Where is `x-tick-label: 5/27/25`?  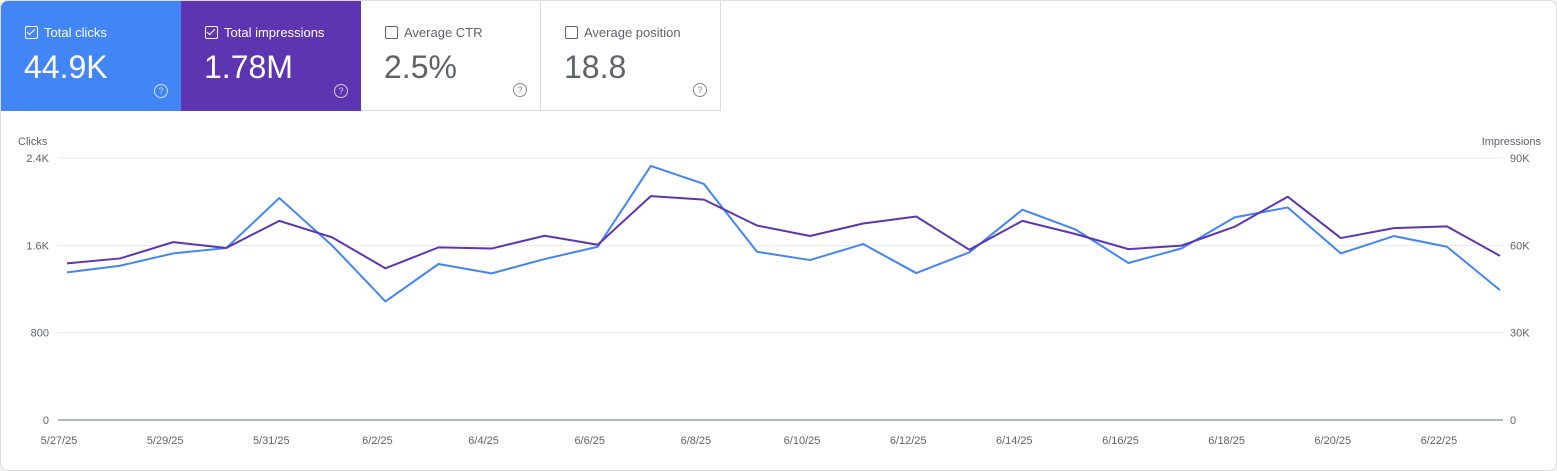 x-tick-label: 5/27/25 is located at coordinates (59, 441).